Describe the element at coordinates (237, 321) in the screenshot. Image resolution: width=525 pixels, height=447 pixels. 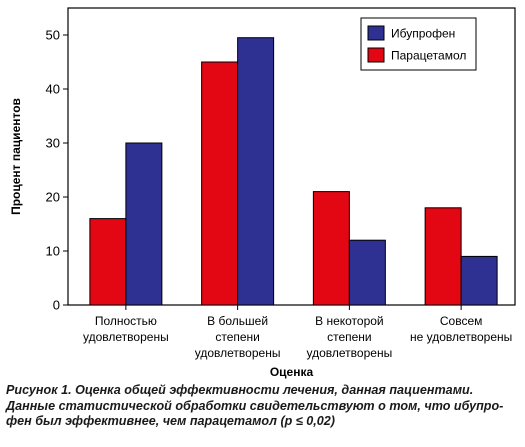
I see `x-tick-label: В большей` at that location.